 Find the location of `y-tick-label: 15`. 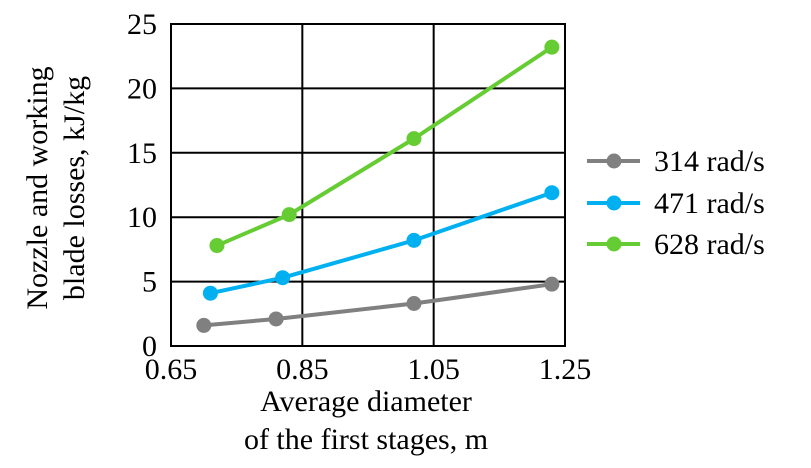

y-tick-label: 15 is located at coordinates (142, 153).